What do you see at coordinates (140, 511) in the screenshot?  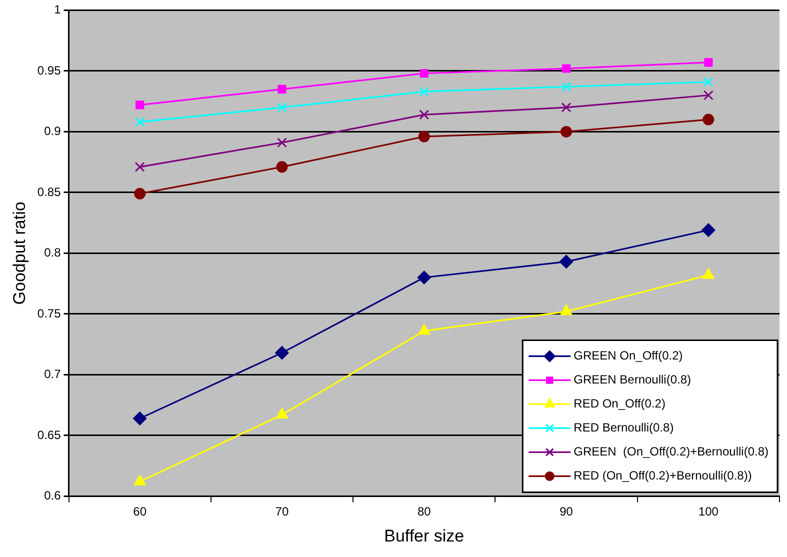 I see `x-tick-label: 60` at bounding box center [140, 511].